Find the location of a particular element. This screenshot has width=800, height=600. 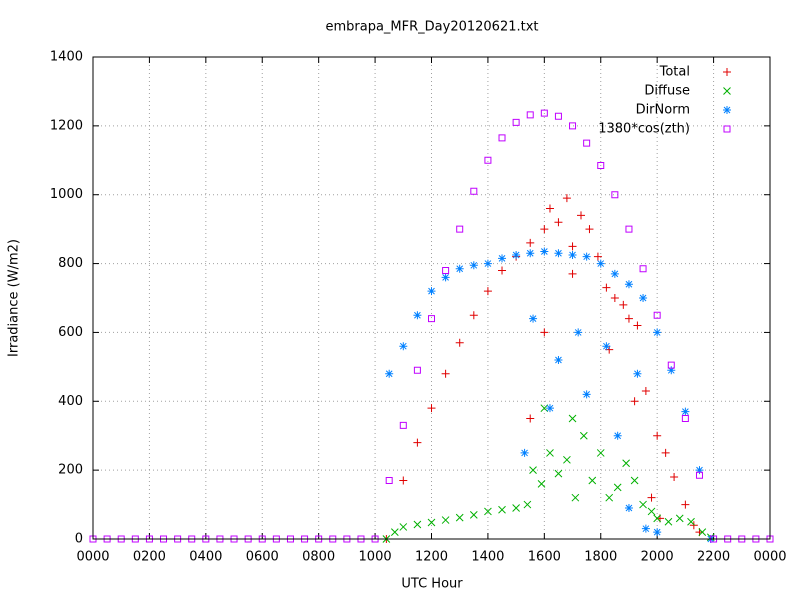

legend-label: Diffuse is located at coordinates (667, 91).